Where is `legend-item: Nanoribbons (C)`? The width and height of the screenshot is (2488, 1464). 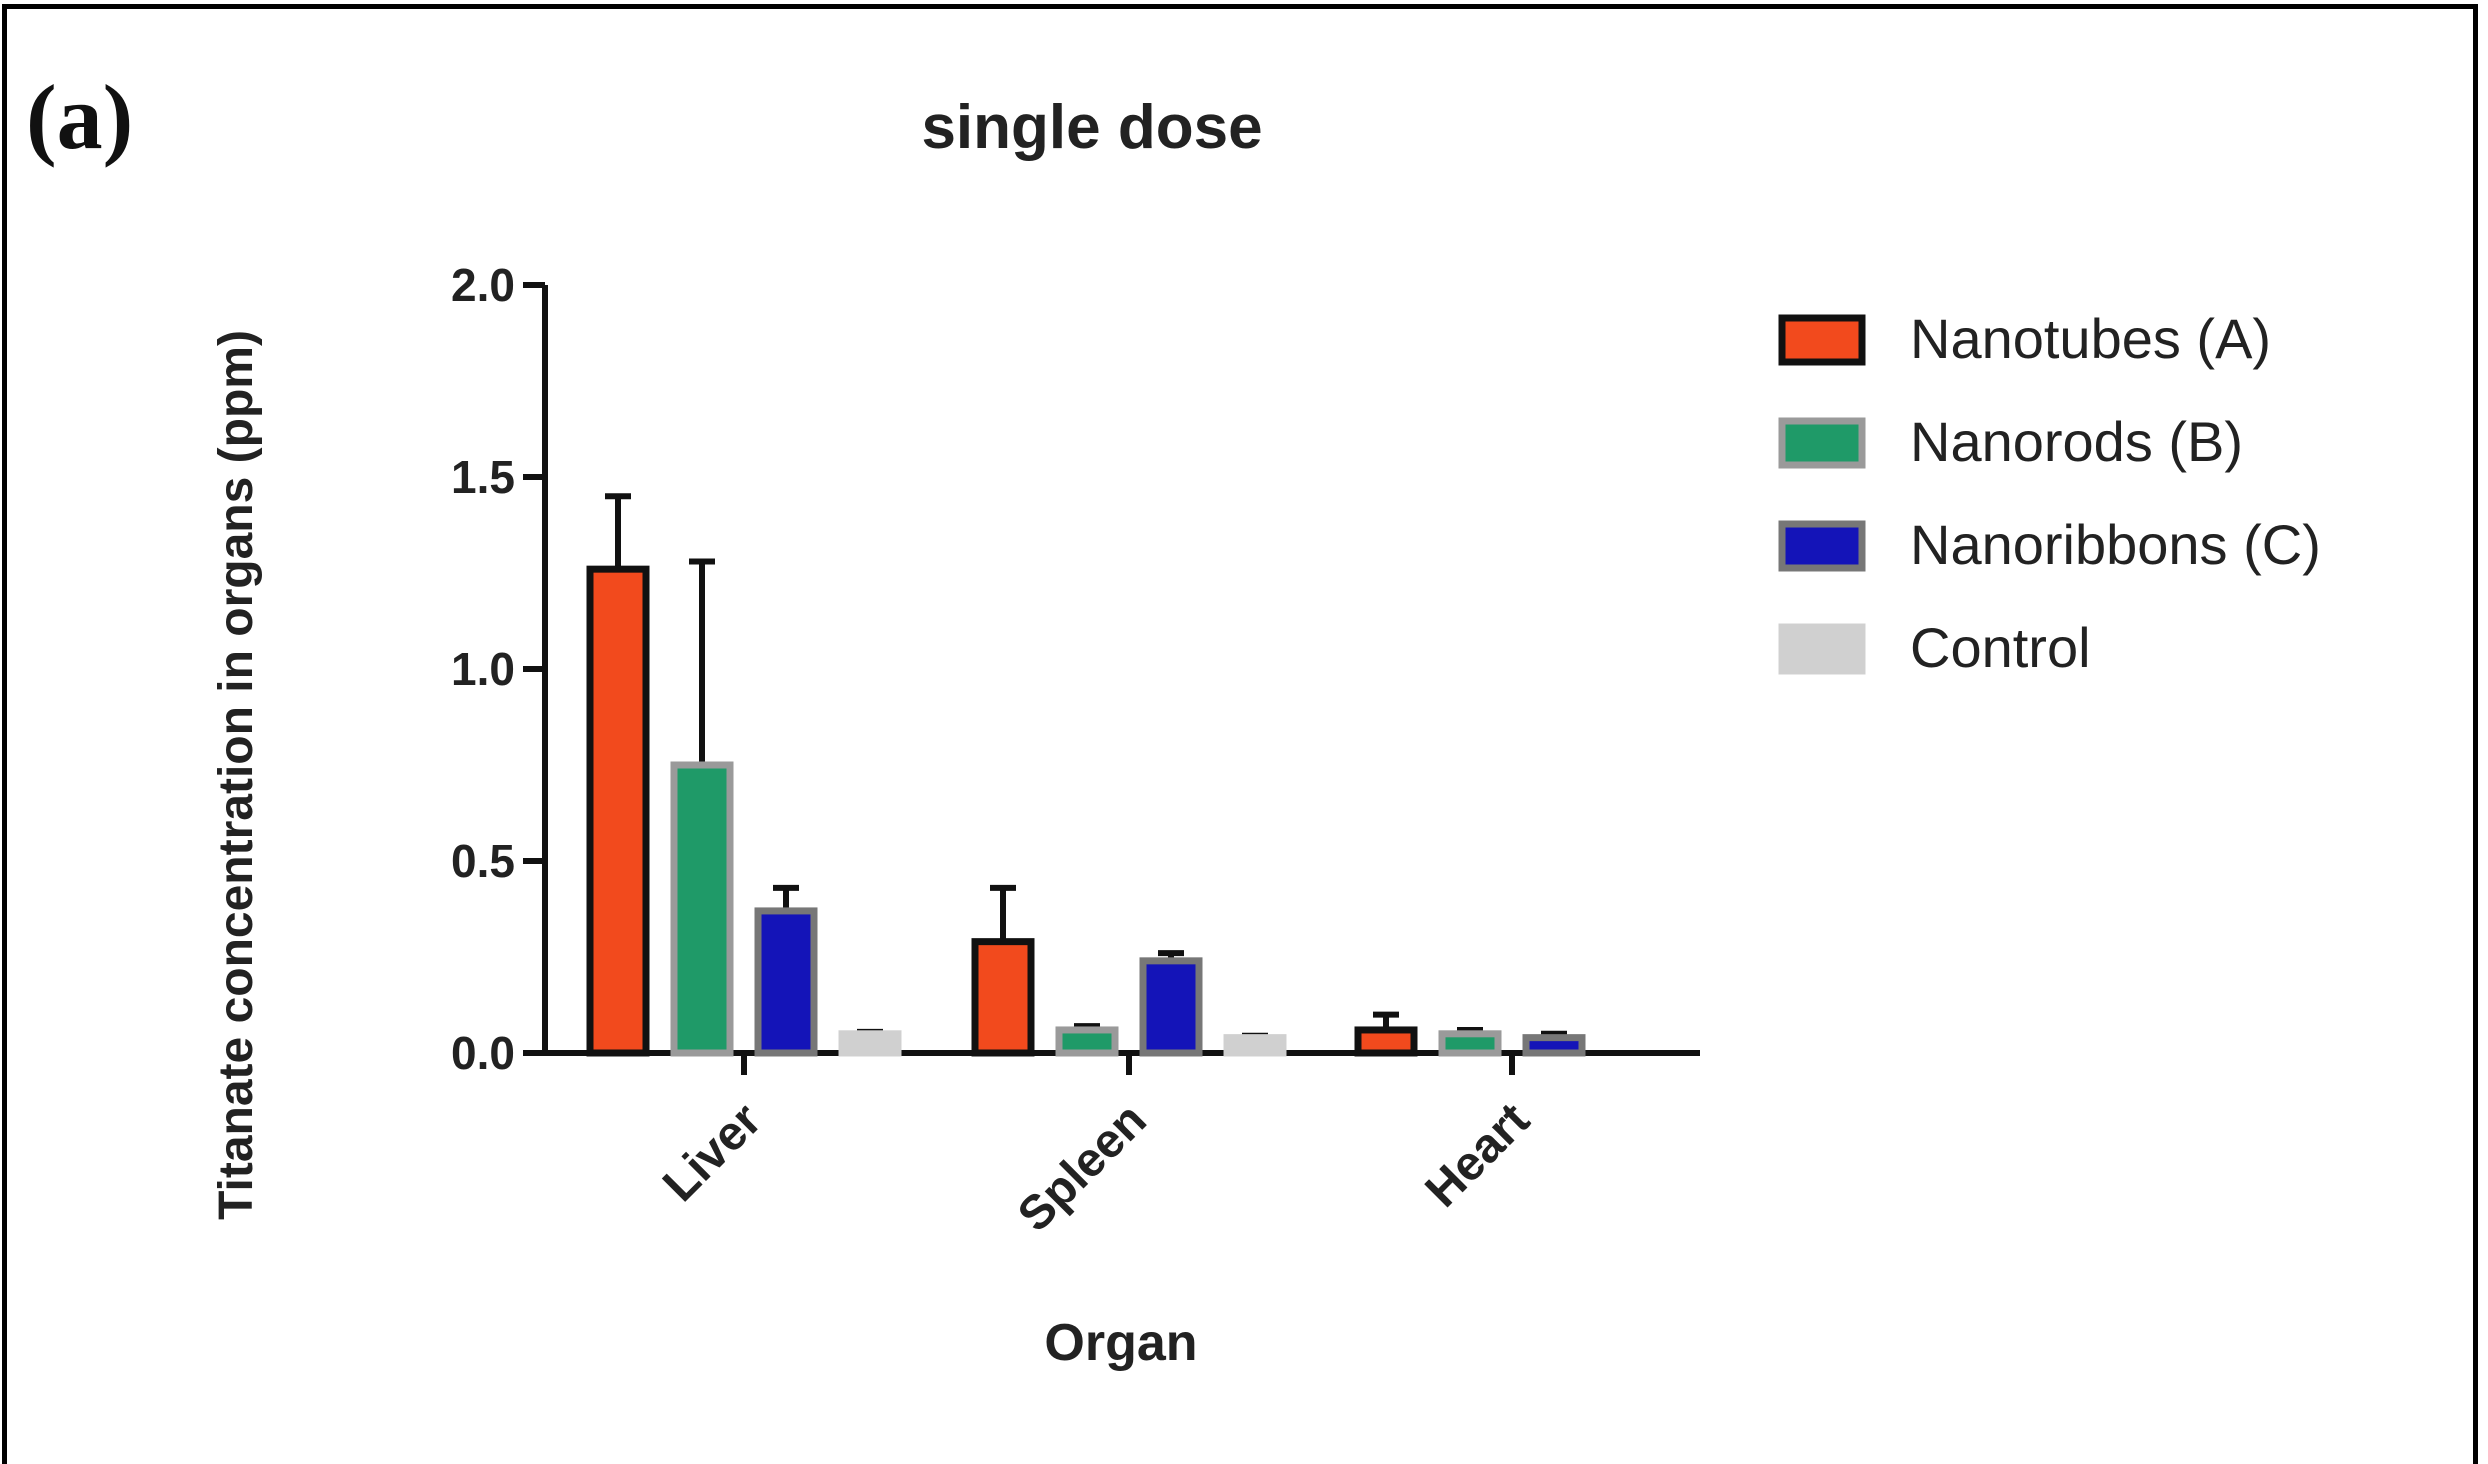
legend-item: Nanoribbons (C) is located at coordinates (2049, 544).